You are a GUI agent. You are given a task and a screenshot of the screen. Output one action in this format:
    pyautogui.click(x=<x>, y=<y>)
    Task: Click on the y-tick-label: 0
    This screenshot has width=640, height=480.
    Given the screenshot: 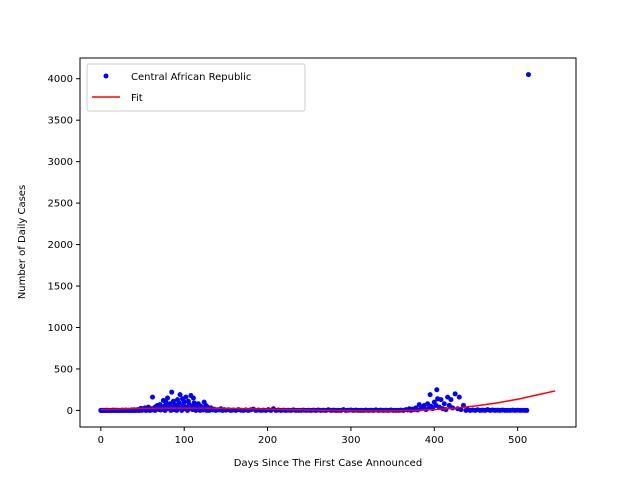 What is the action you would take?
    pyautogui.click(x=70, y=411)
    